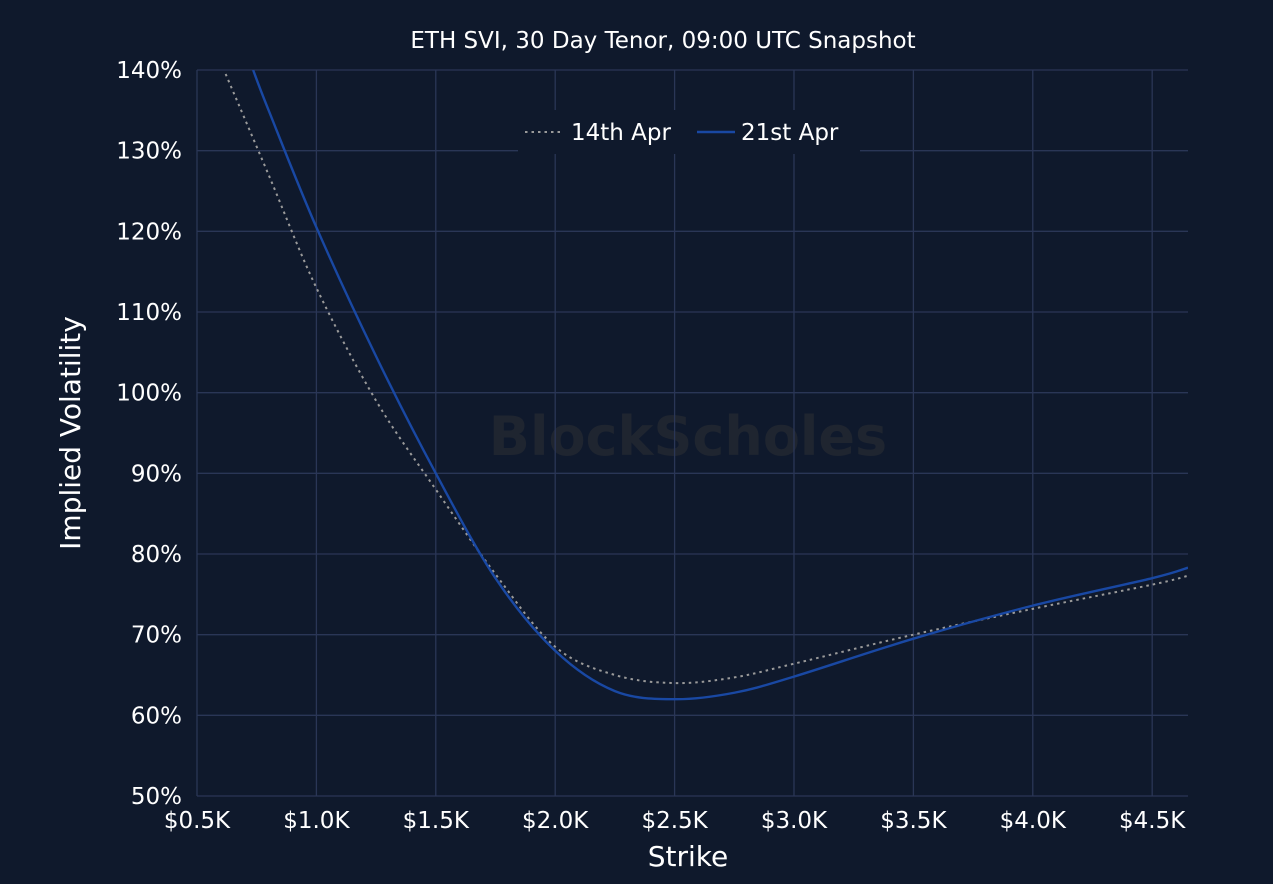 The height and width of the screenshot is (884, 1273). I want to click on legend-background, so click(689, 132).